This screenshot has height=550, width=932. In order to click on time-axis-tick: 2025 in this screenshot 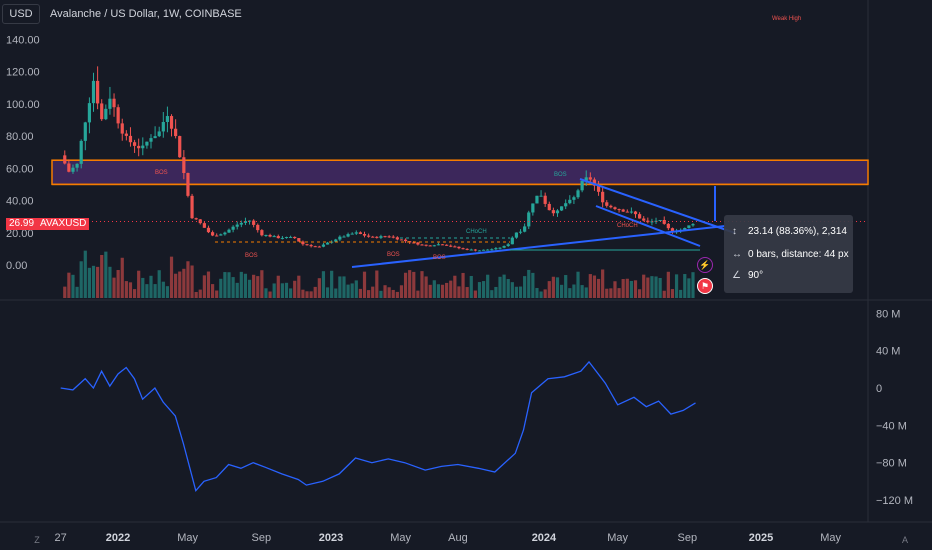, I will do `click(761, 538)`.